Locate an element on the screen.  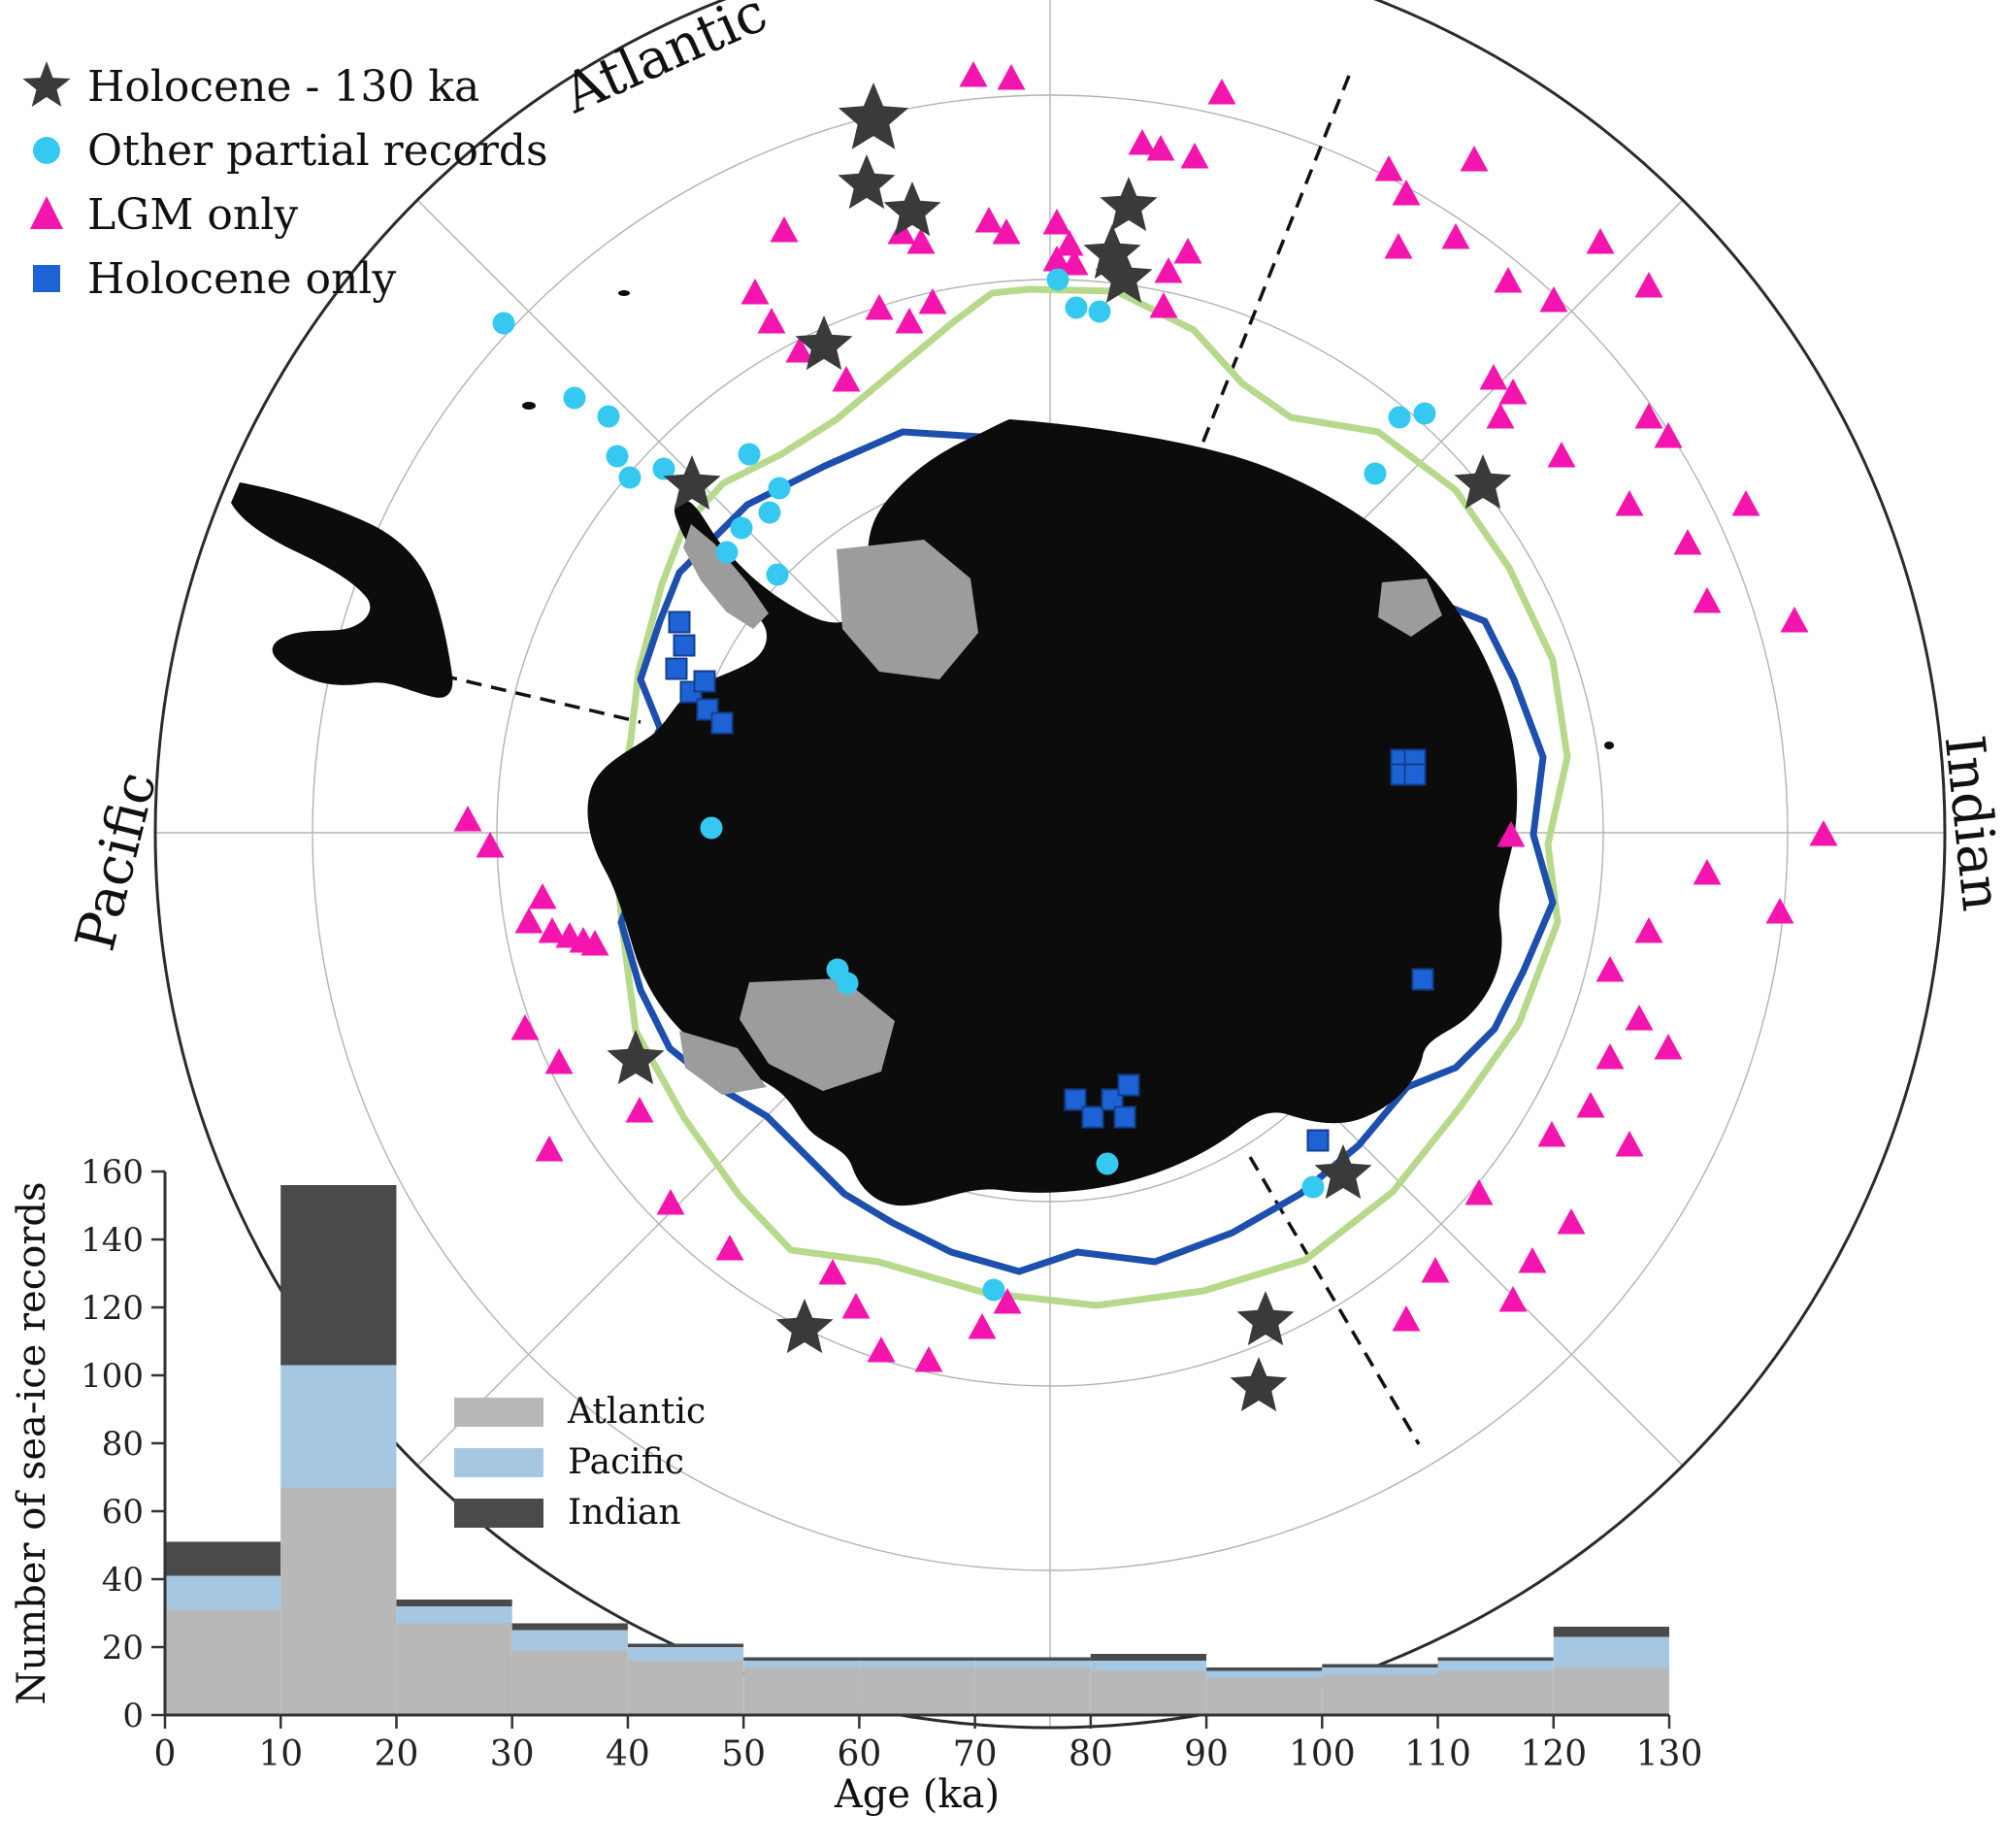
chart-xtick-label: 110 is located at coordinates (1437, 1754).